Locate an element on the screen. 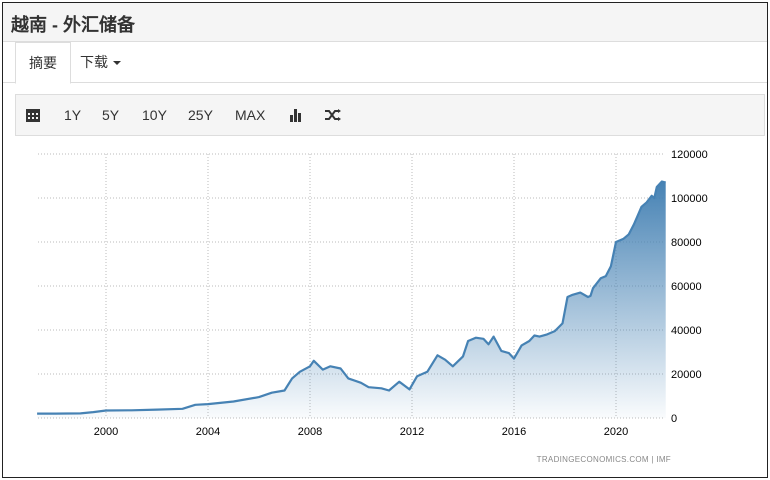 The height and width of the screenshot is (480, 770). page-title: 越南 - 外汇储备 is located at coordinates (73, 25).